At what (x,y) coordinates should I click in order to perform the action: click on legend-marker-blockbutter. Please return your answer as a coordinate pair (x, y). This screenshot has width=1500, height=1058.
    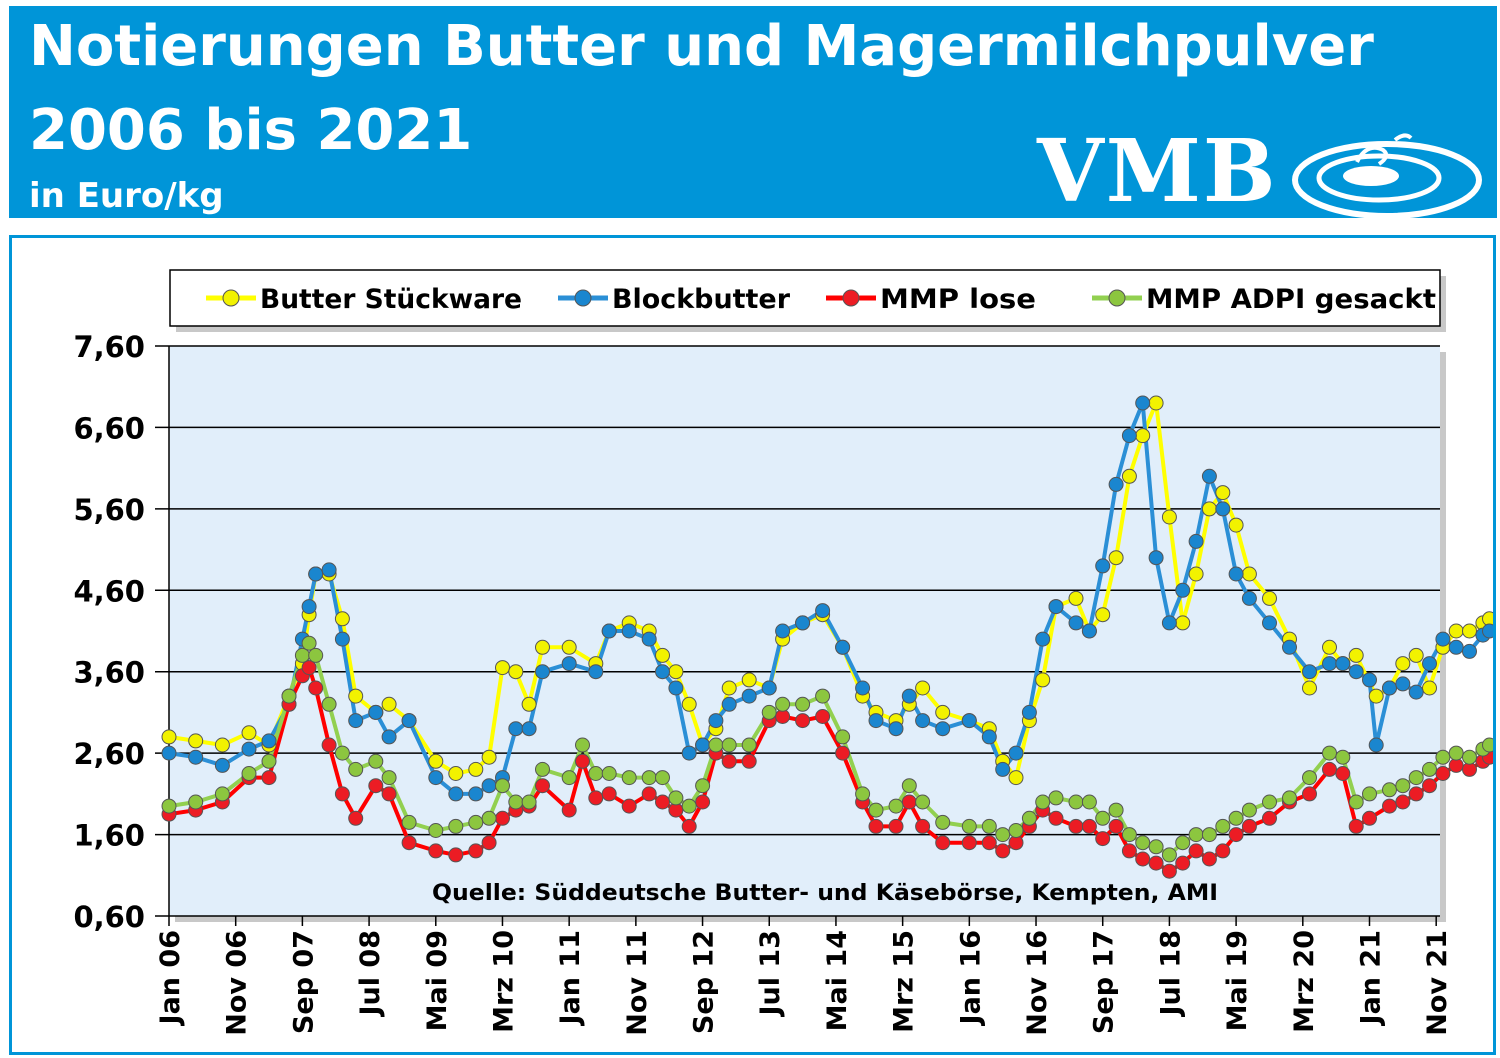
    Looking at the image, I should click on (583, 298).